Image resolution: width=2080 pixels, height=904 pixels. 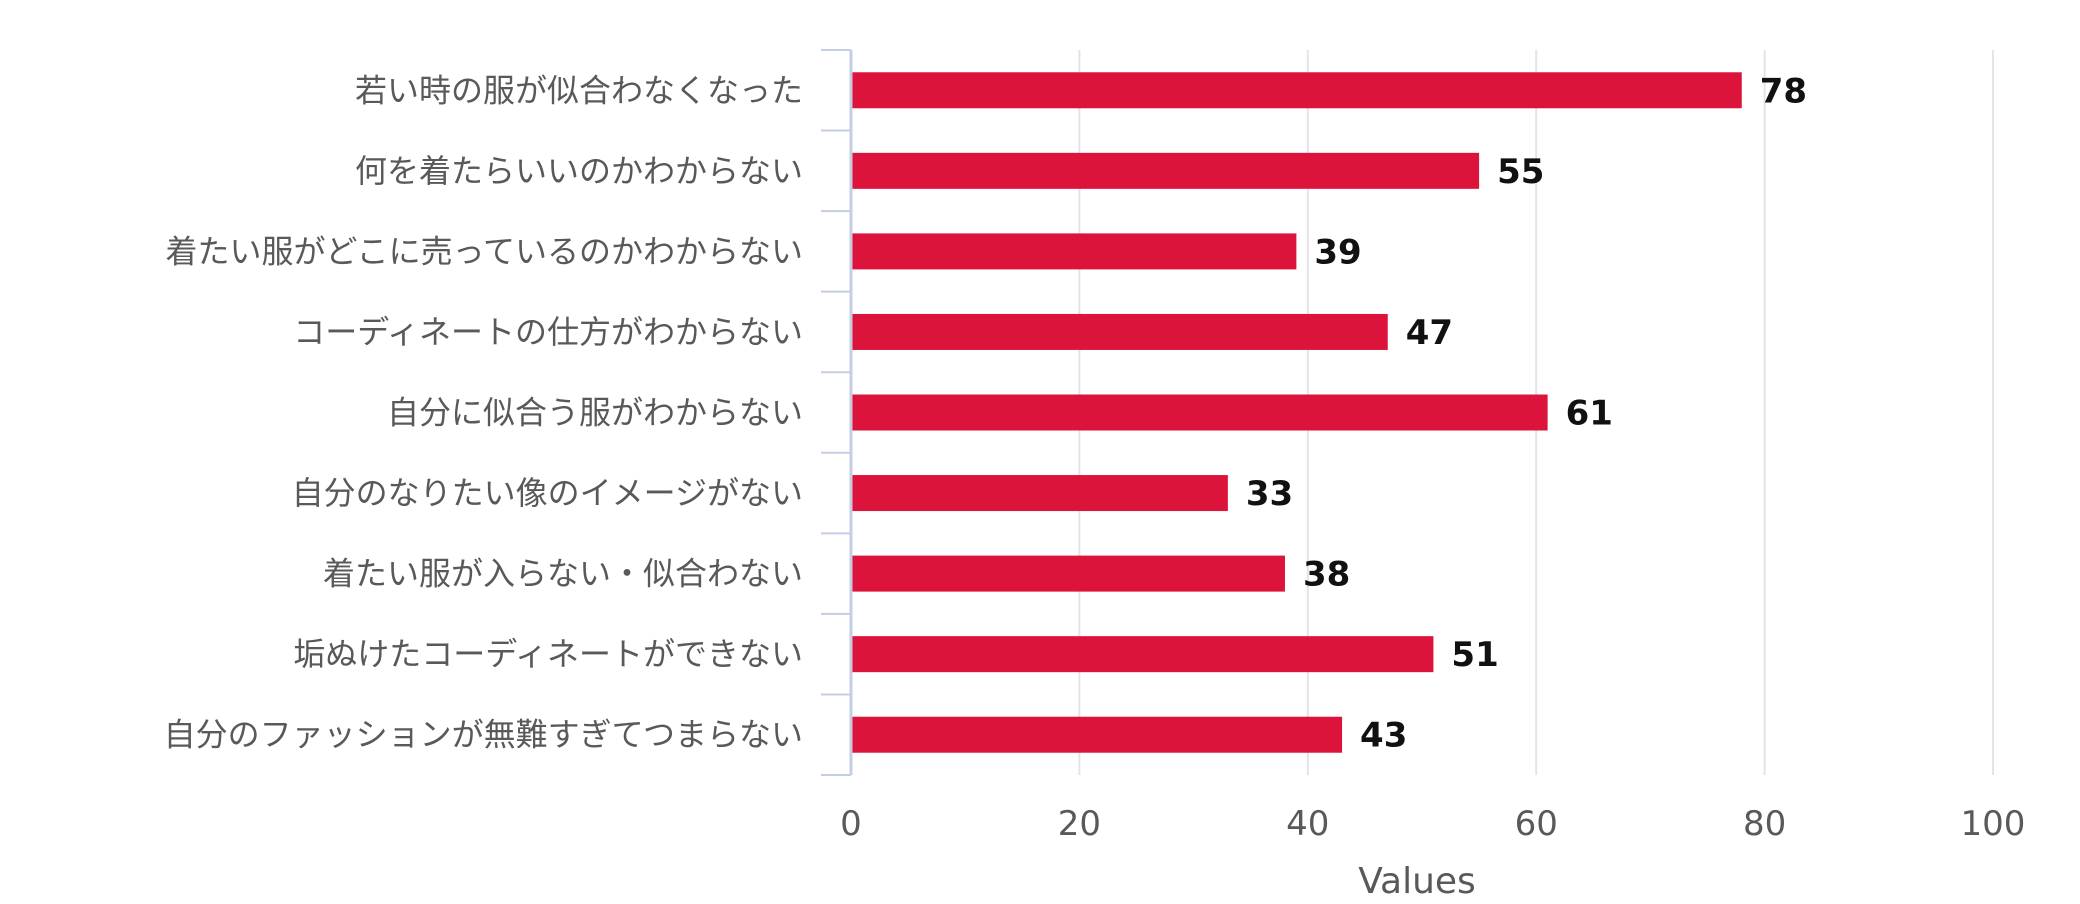 What do you see at coordinates (837, 412) in the screenshot?
I see `axis-layer` at bounding box center [837, 412].